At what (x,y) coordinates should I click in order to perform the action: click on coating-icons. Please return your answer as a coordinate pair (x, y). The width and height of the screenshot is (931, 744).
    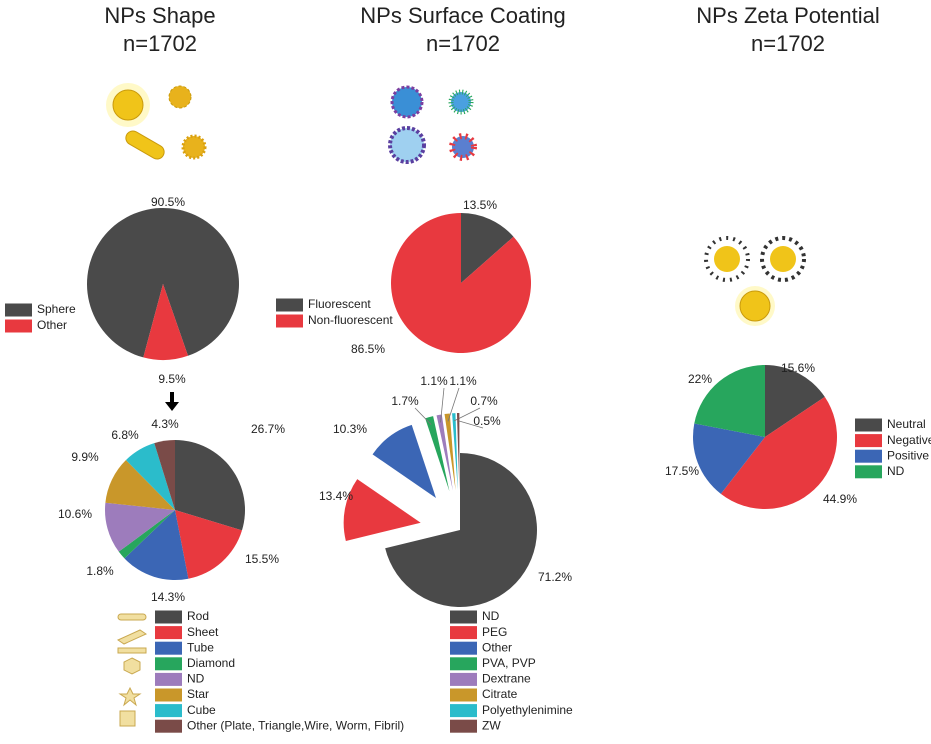
    Looking at the image, I should click on (432, 124).